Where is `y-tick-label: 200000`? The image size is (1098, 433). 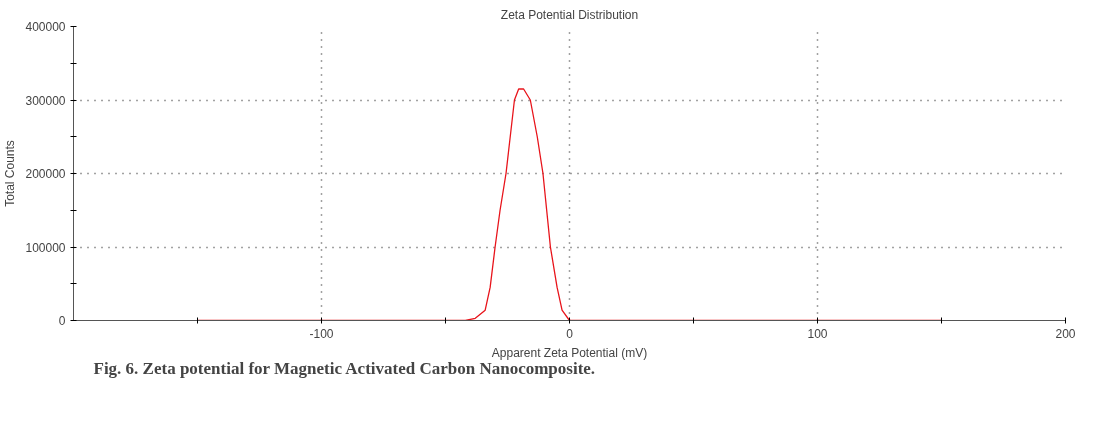
y-tick-label: 200000 is located at coordinates (45, 174).